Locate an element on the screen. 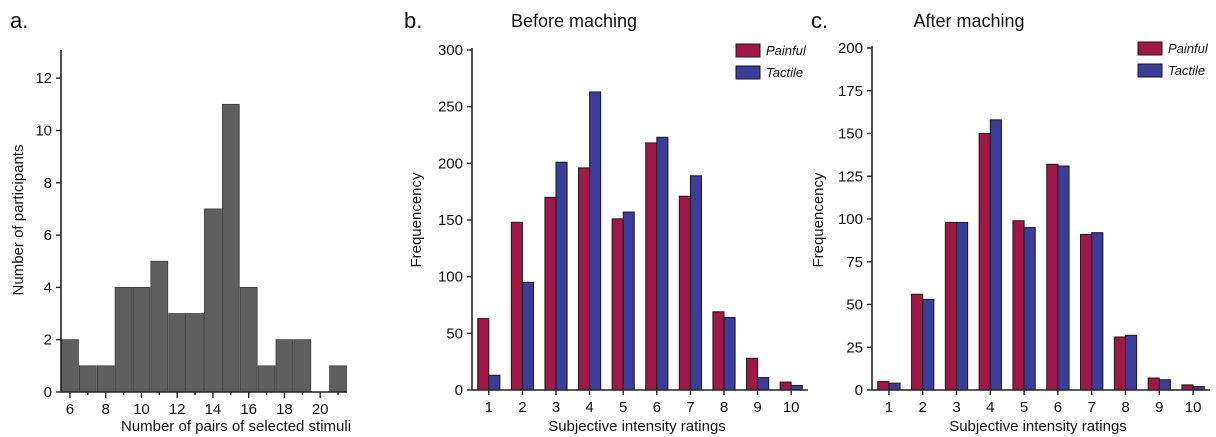 This screenshot has height=437, width=1216. x-tick-label: 14 is located at coordinates (213, 409).